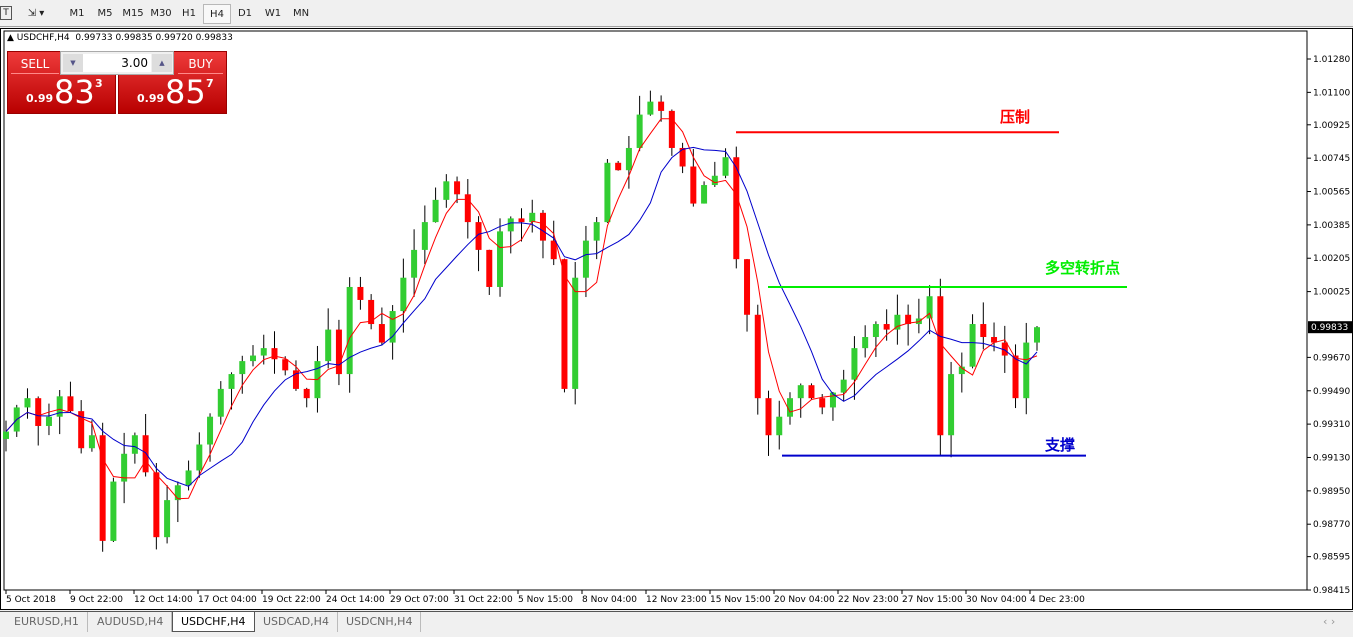 This screenshot has width=1353, height=637. Describe the element at coordinates (380, 622) in the screenshot. I see `tab-usdcnh-h4: USDCNH,H4` at that location.